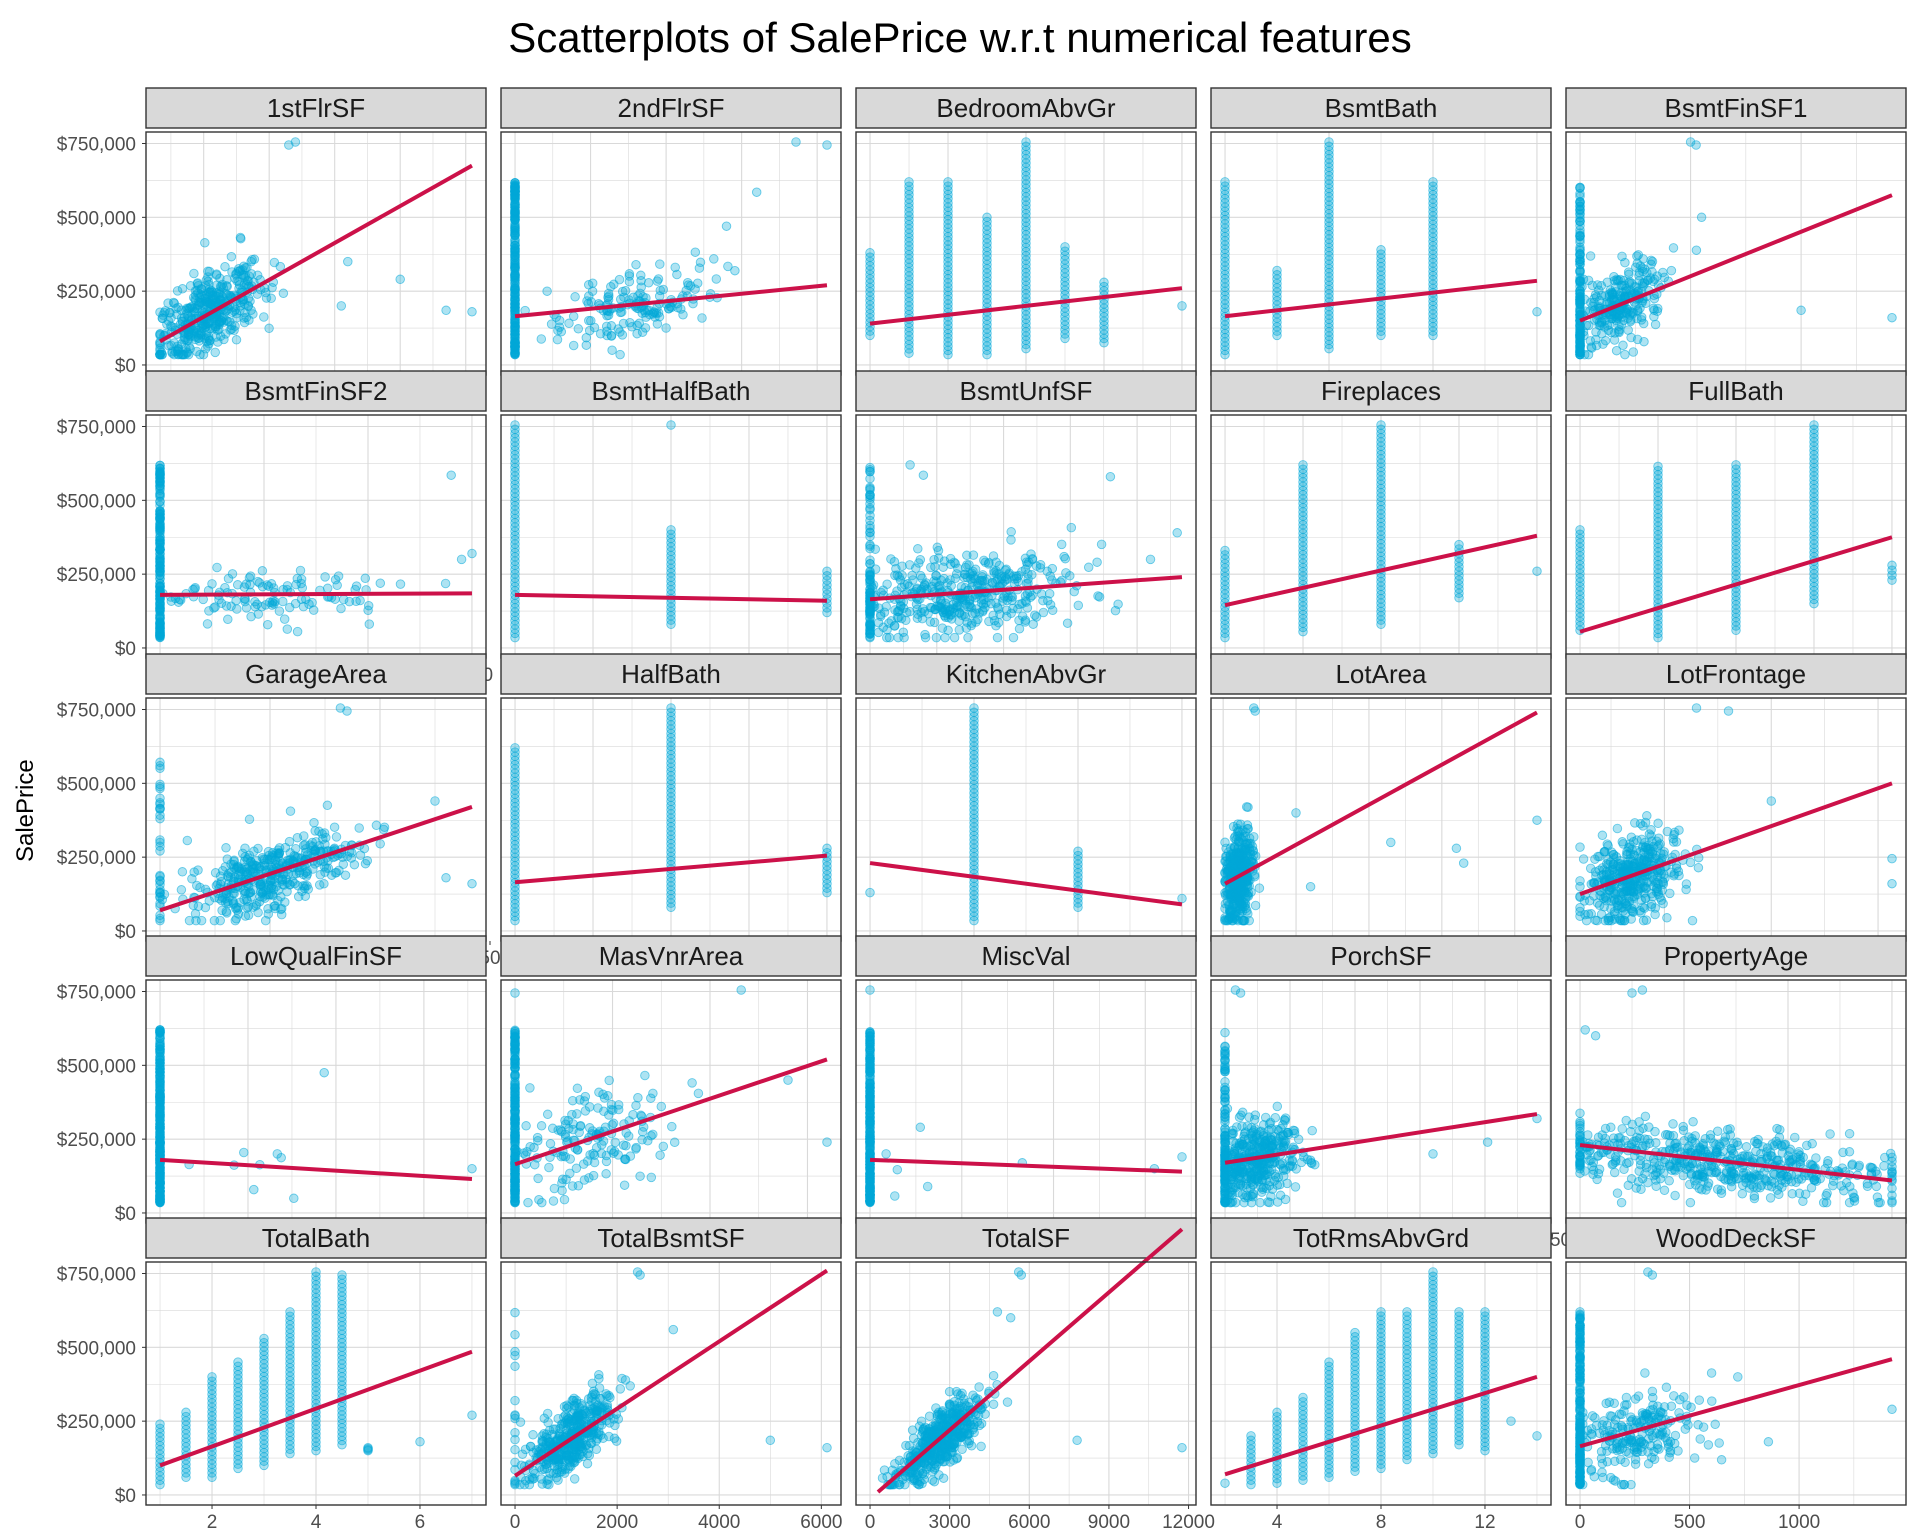  Describe the element at coordinates (671, 248) in the screenshot. I see `data-points` at that location.